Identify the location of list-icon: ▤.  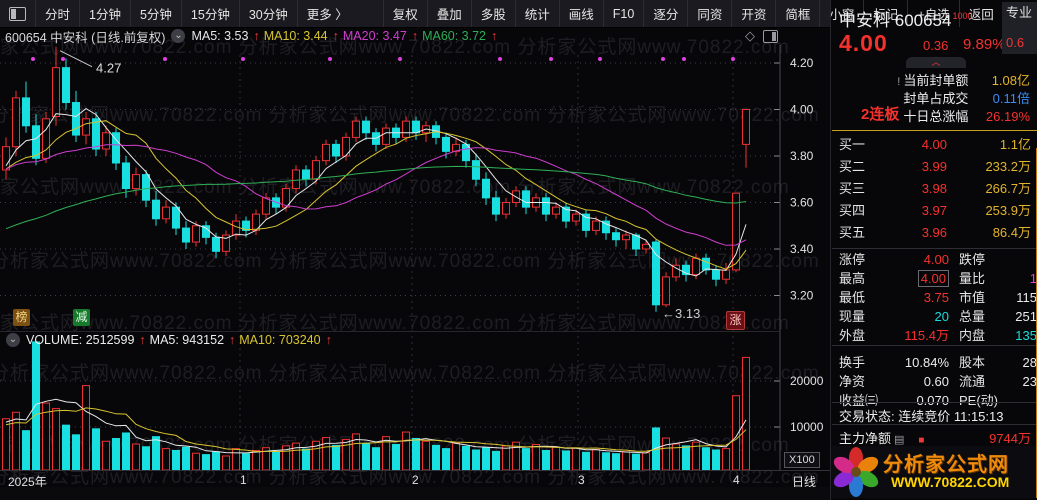
(899, 440).